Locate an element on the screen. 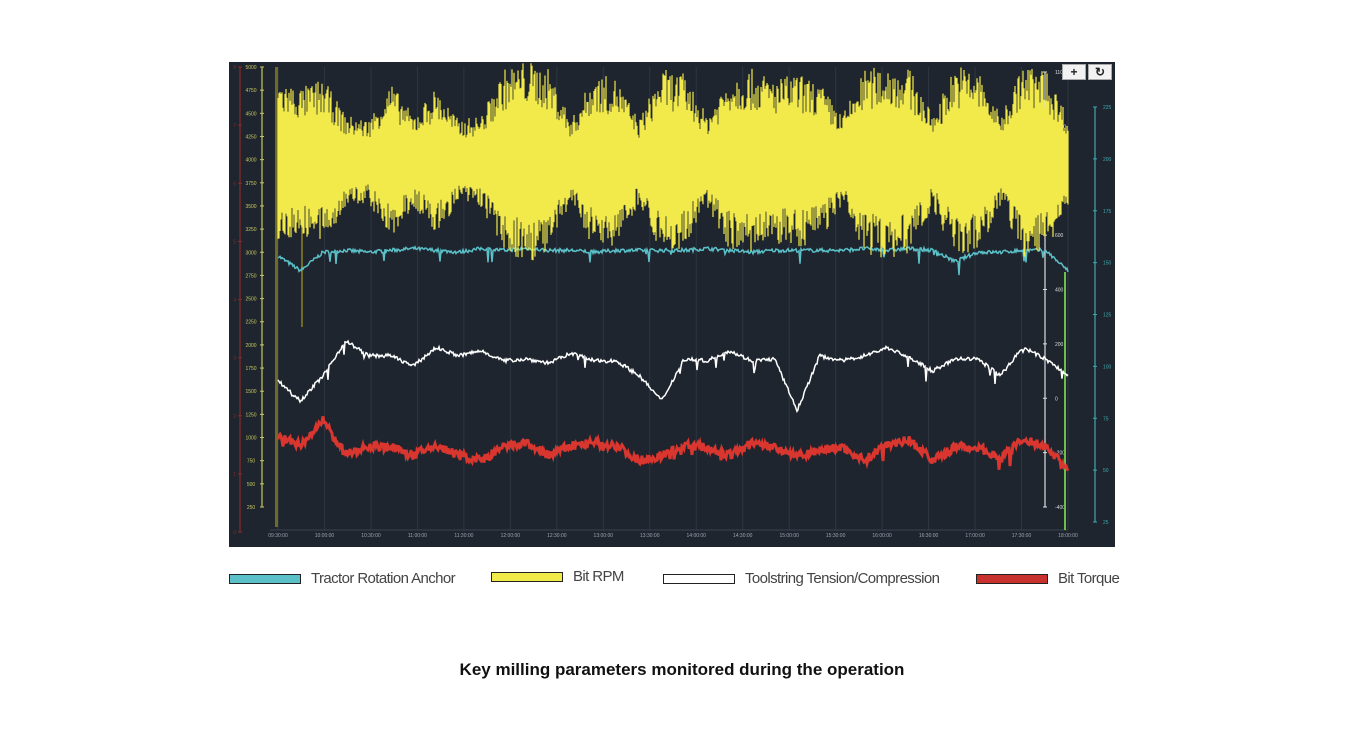  tractor-axis-tick-label: 100 is located at coordinates (1107, 367).